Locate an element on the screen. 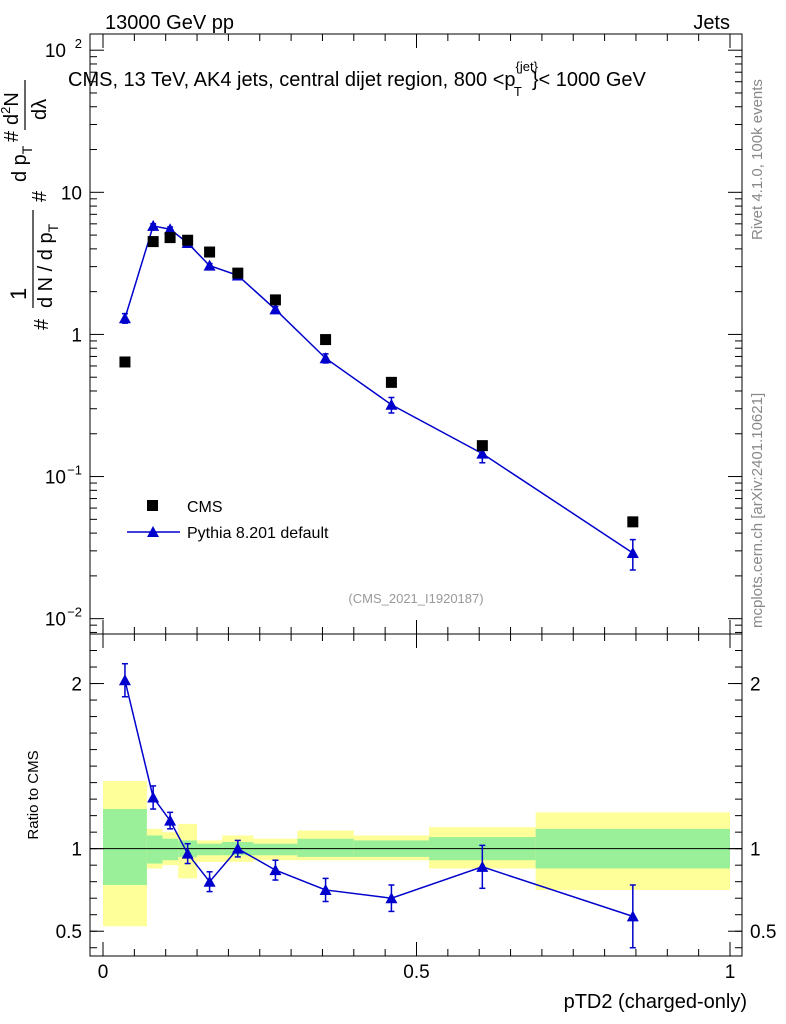 The width and height of the screenshot is (786, 1024). y-label-fraction-1: # is located at coordinates (42, 324).